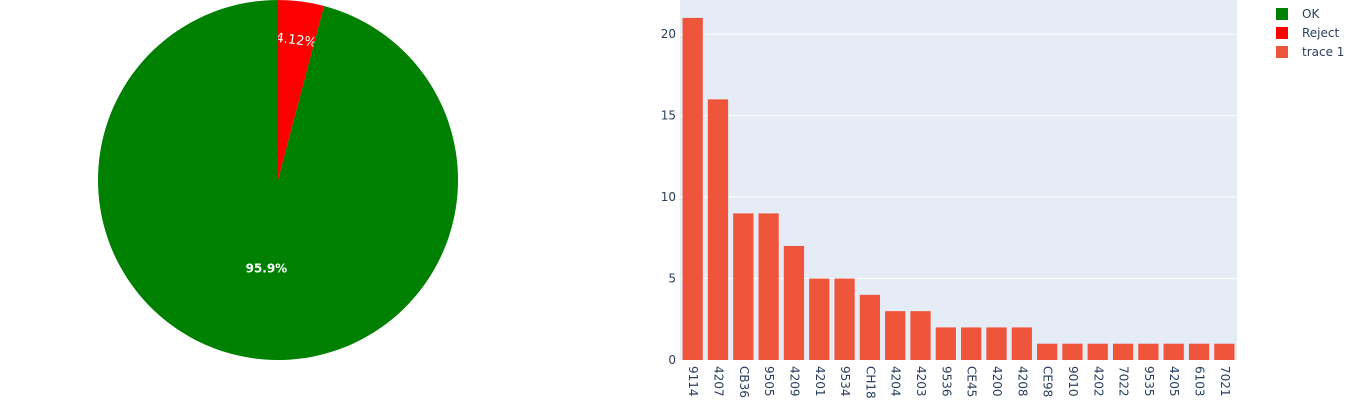 The height and width of the screenshot is (400, 1350). What do you see at coordinates (870, 327) in the screenshot?
I see `bar-CH18` at bounding box center [870, 327].